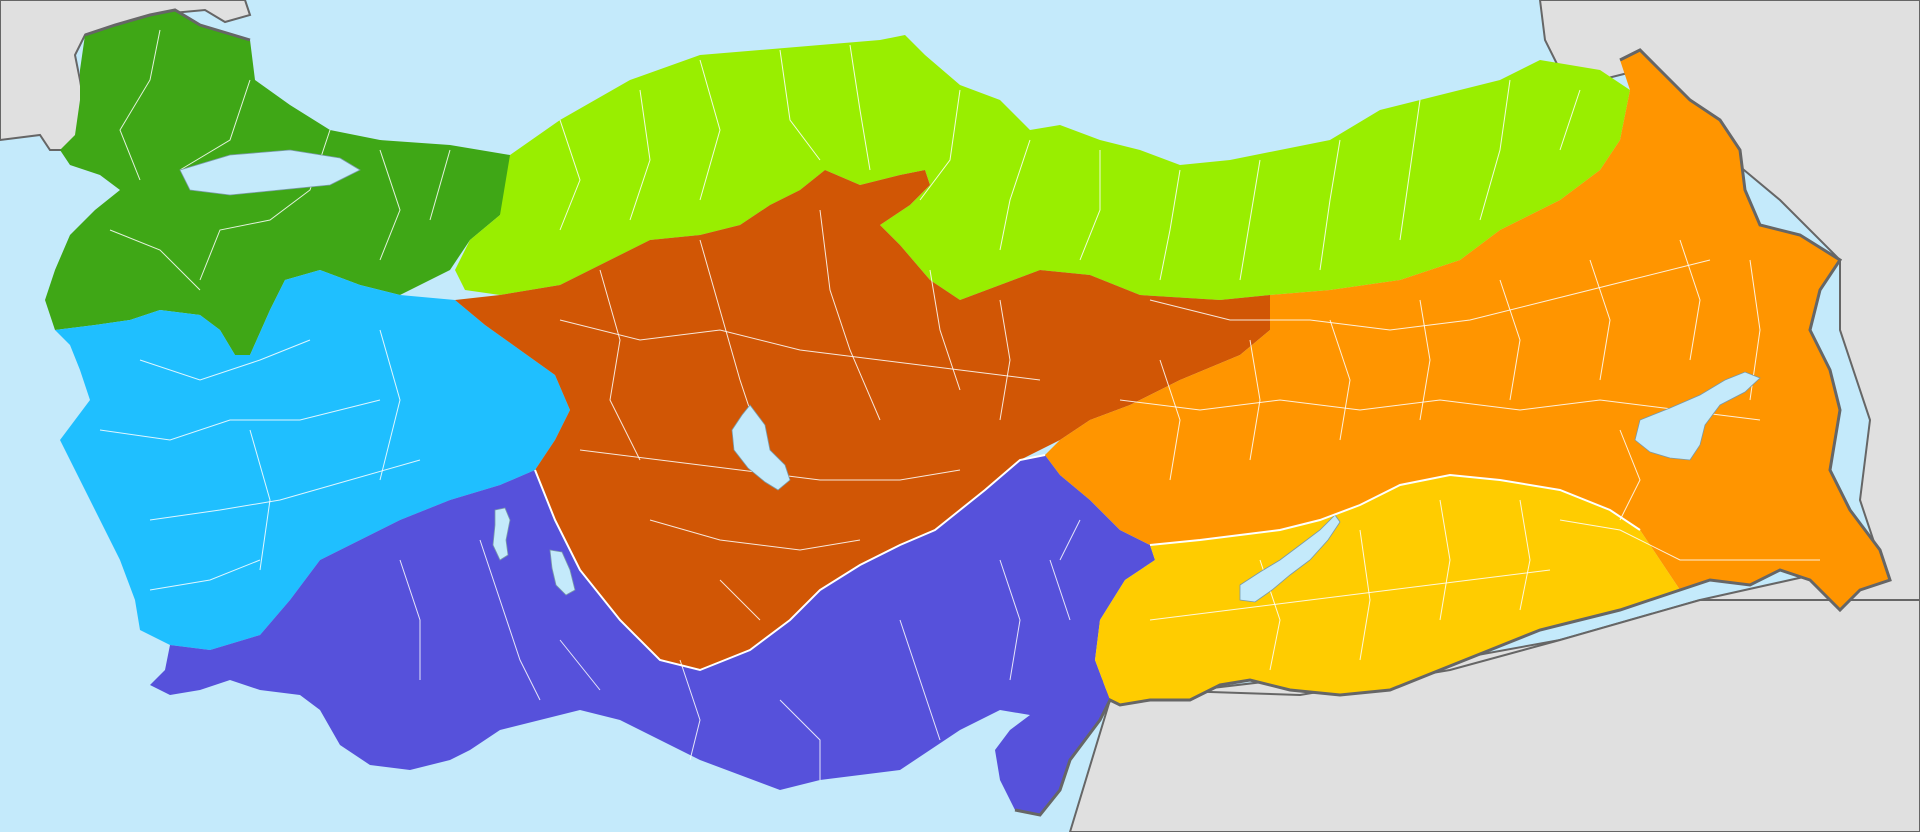  I want to click on lake-ataturk-reservoir, so click(1290, 558).